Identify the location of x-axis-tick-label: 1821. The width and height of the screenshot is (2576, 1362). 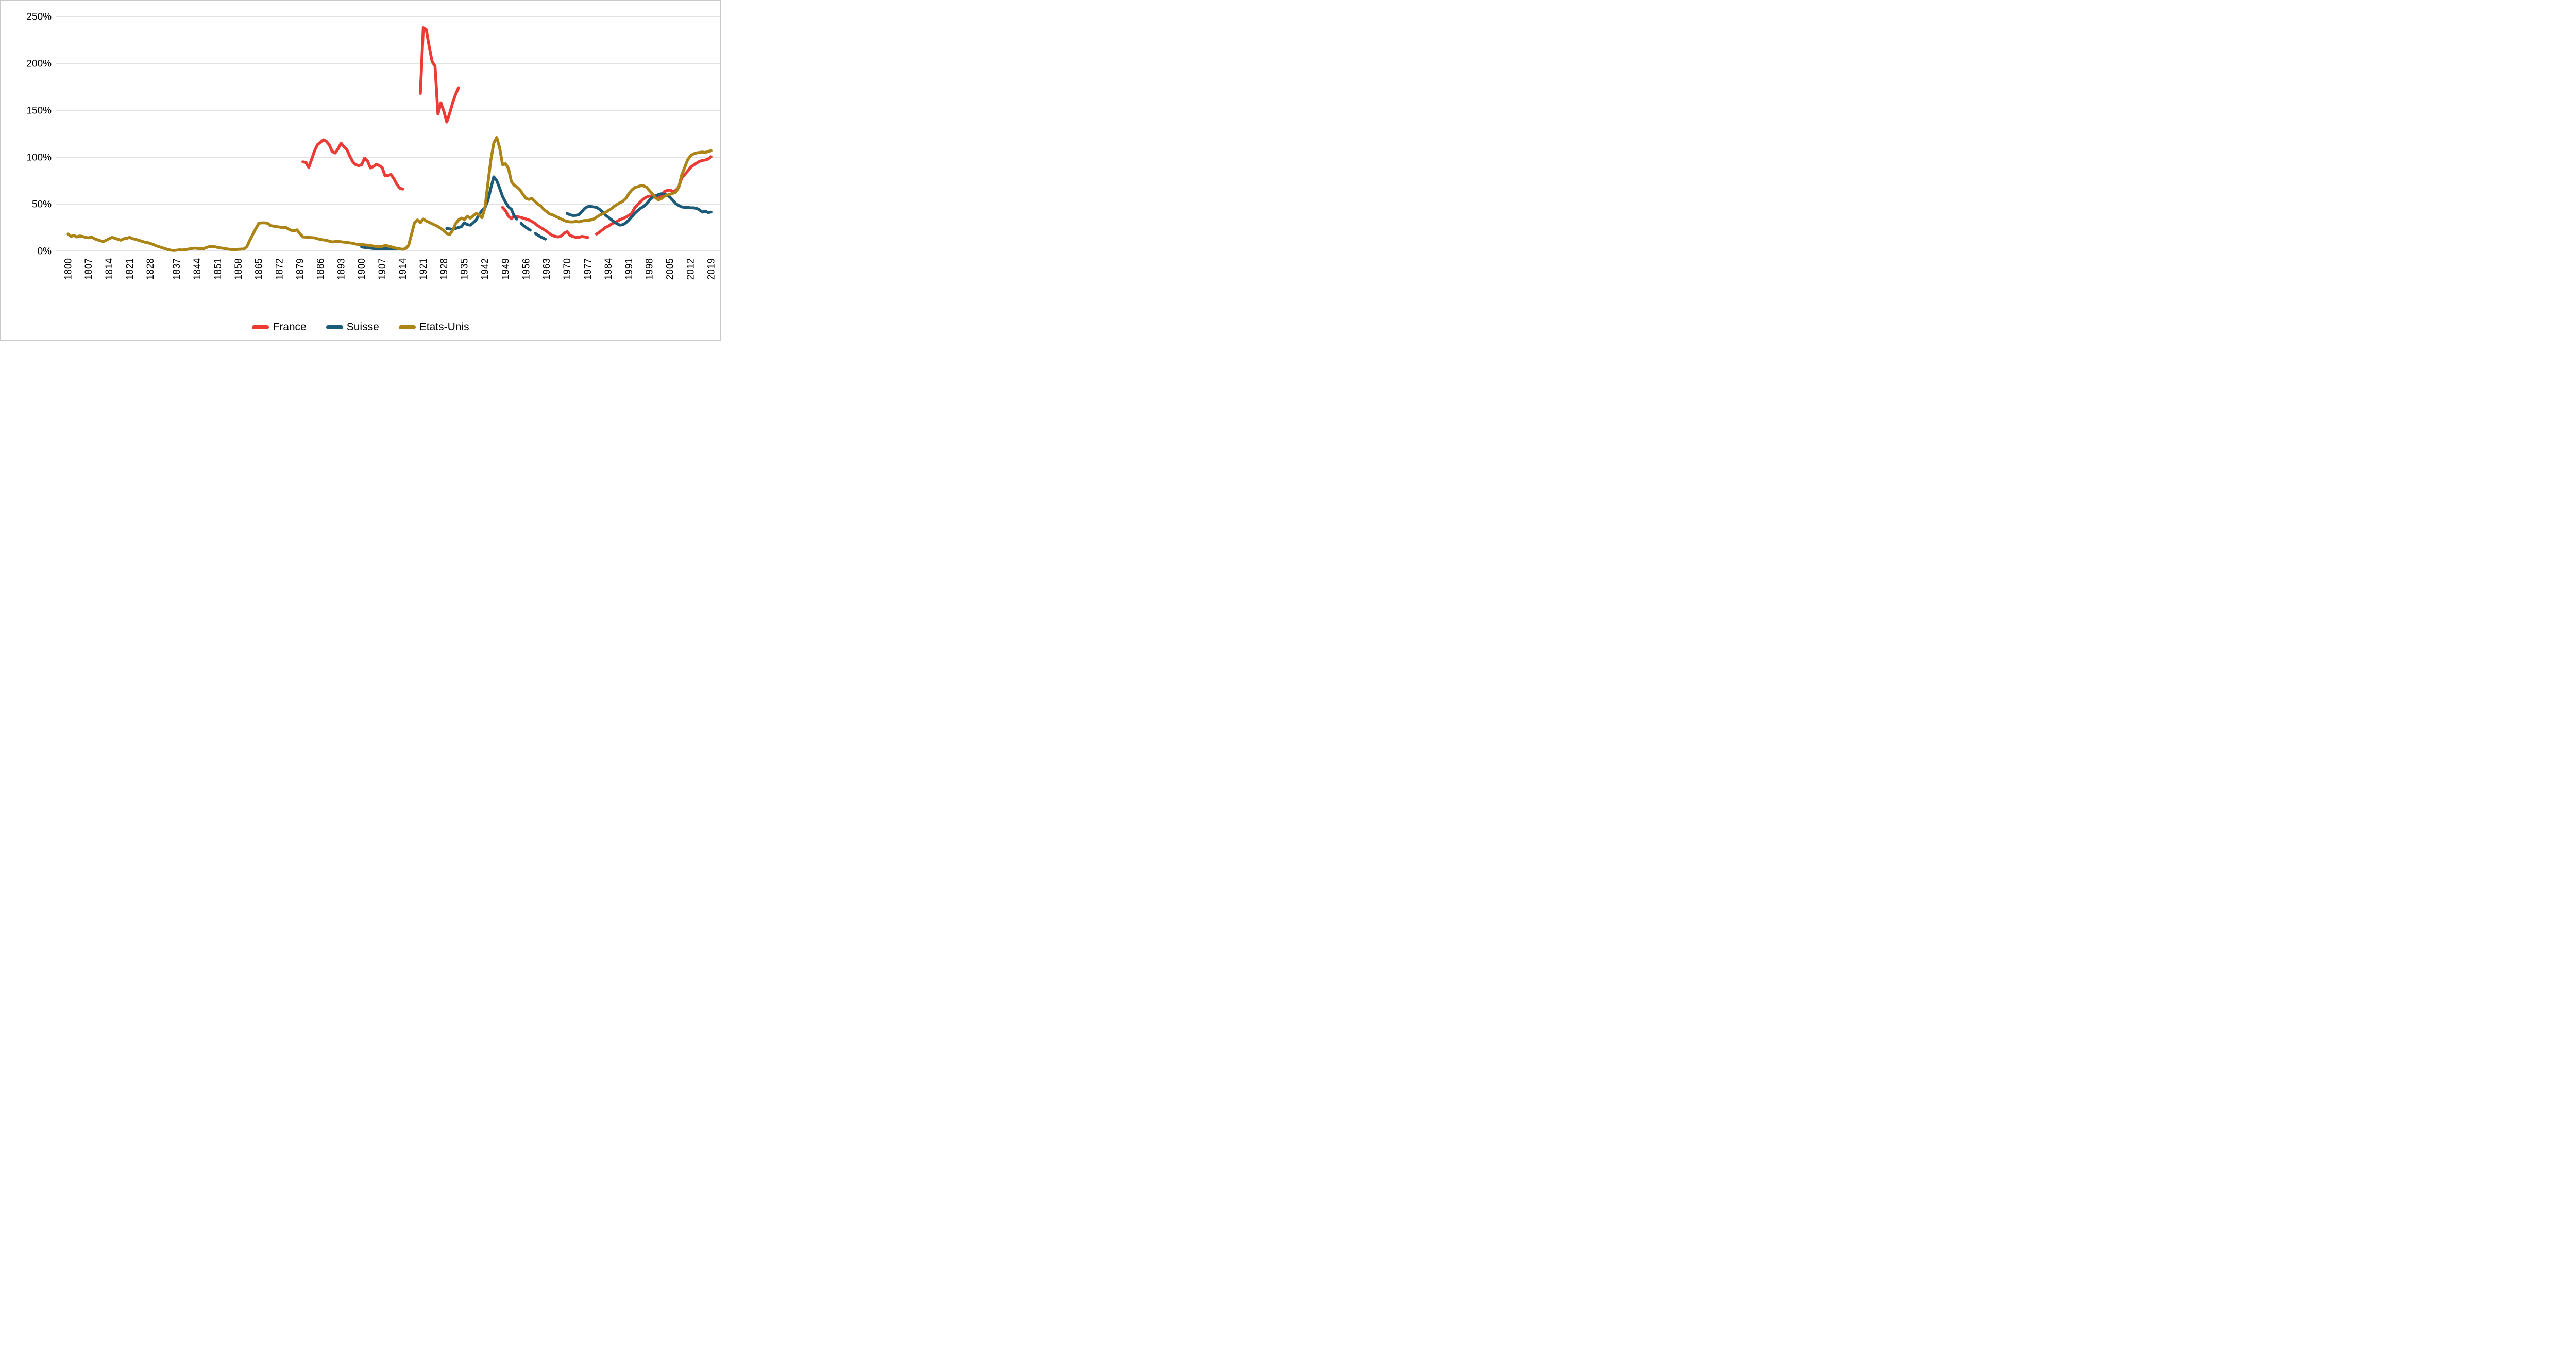
(130, 269).